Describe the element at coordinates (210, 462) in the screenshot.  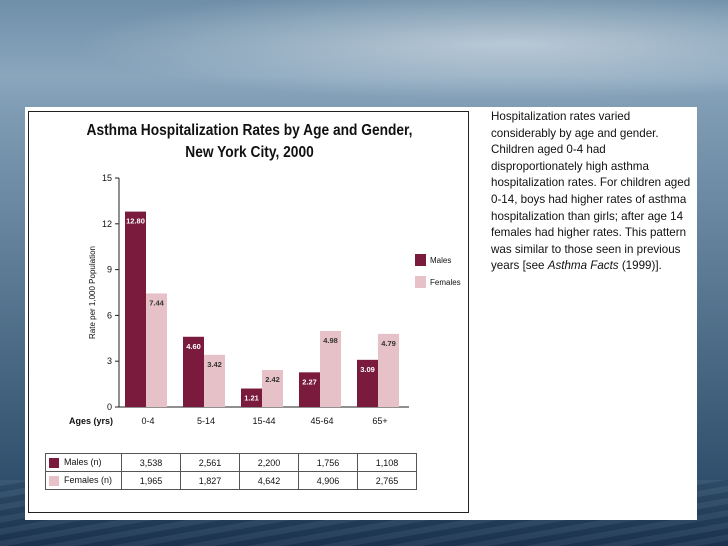
I see `table-cell: 2,561` at that location.